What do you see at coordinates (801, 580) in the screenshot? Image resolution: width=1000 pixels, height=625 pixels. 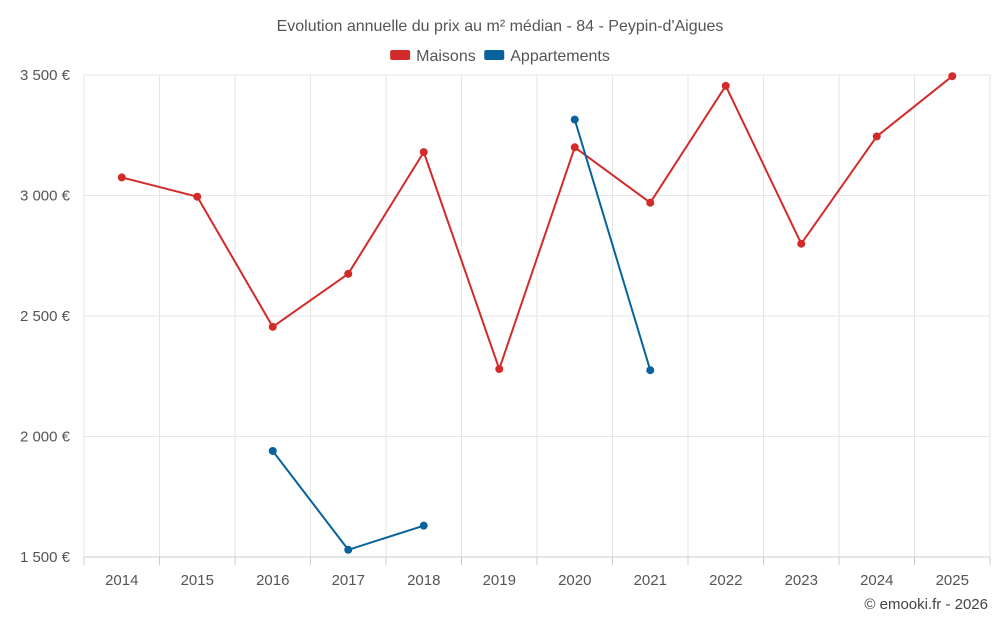 I see `x-tick-label: 2023` at bounding box center [801, 580].